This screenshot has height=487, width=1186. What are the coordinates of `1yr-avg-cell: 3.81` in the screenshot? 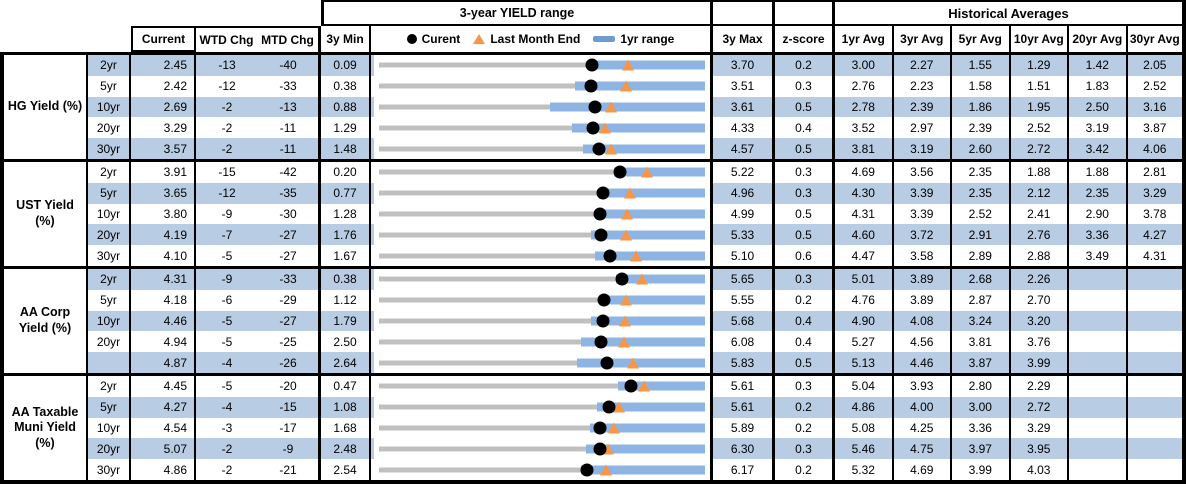 It's located at (864, 148).